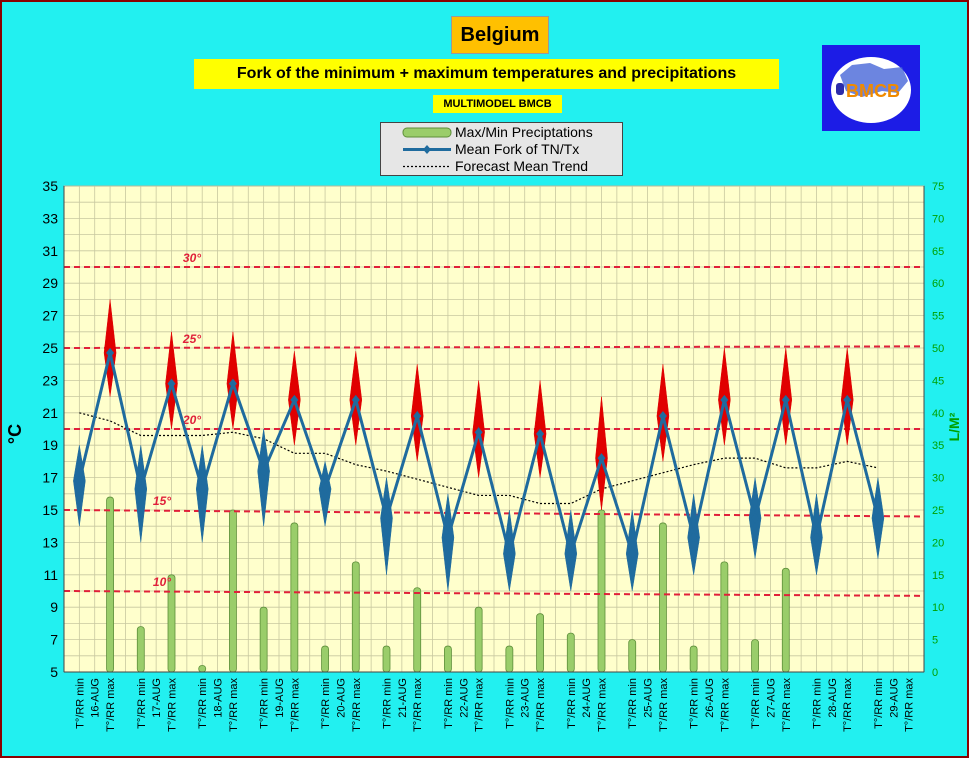  What do you see at coordinates (54, 607) in the screenshot?
I see `y-tick-label-left: 9` at bounding box center [54, 607].